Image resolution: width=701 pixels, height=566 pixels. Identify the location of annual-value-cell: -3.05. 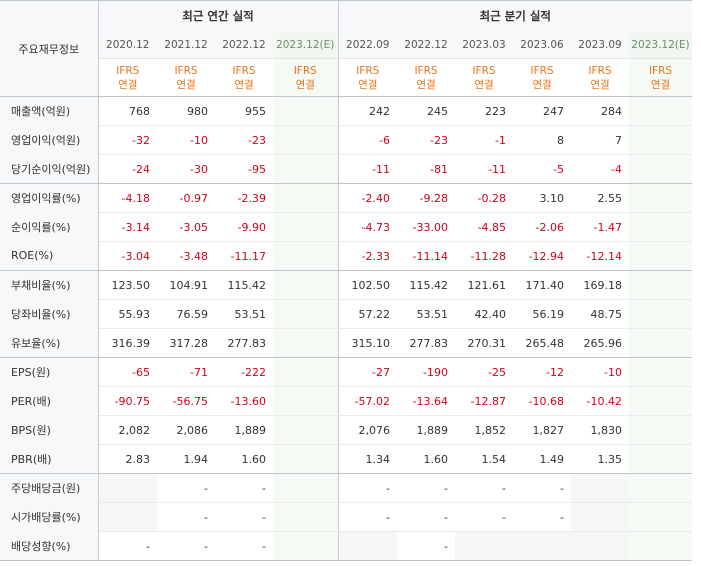
(186, 227).